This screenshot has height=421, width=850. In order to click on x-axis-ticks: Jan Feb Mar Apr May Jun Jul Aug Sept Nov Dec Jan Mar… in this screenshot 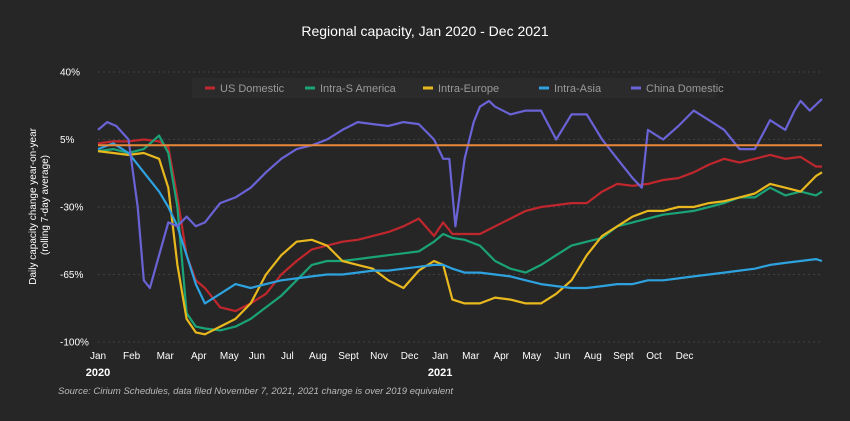, I will do `click(390, 365)`.